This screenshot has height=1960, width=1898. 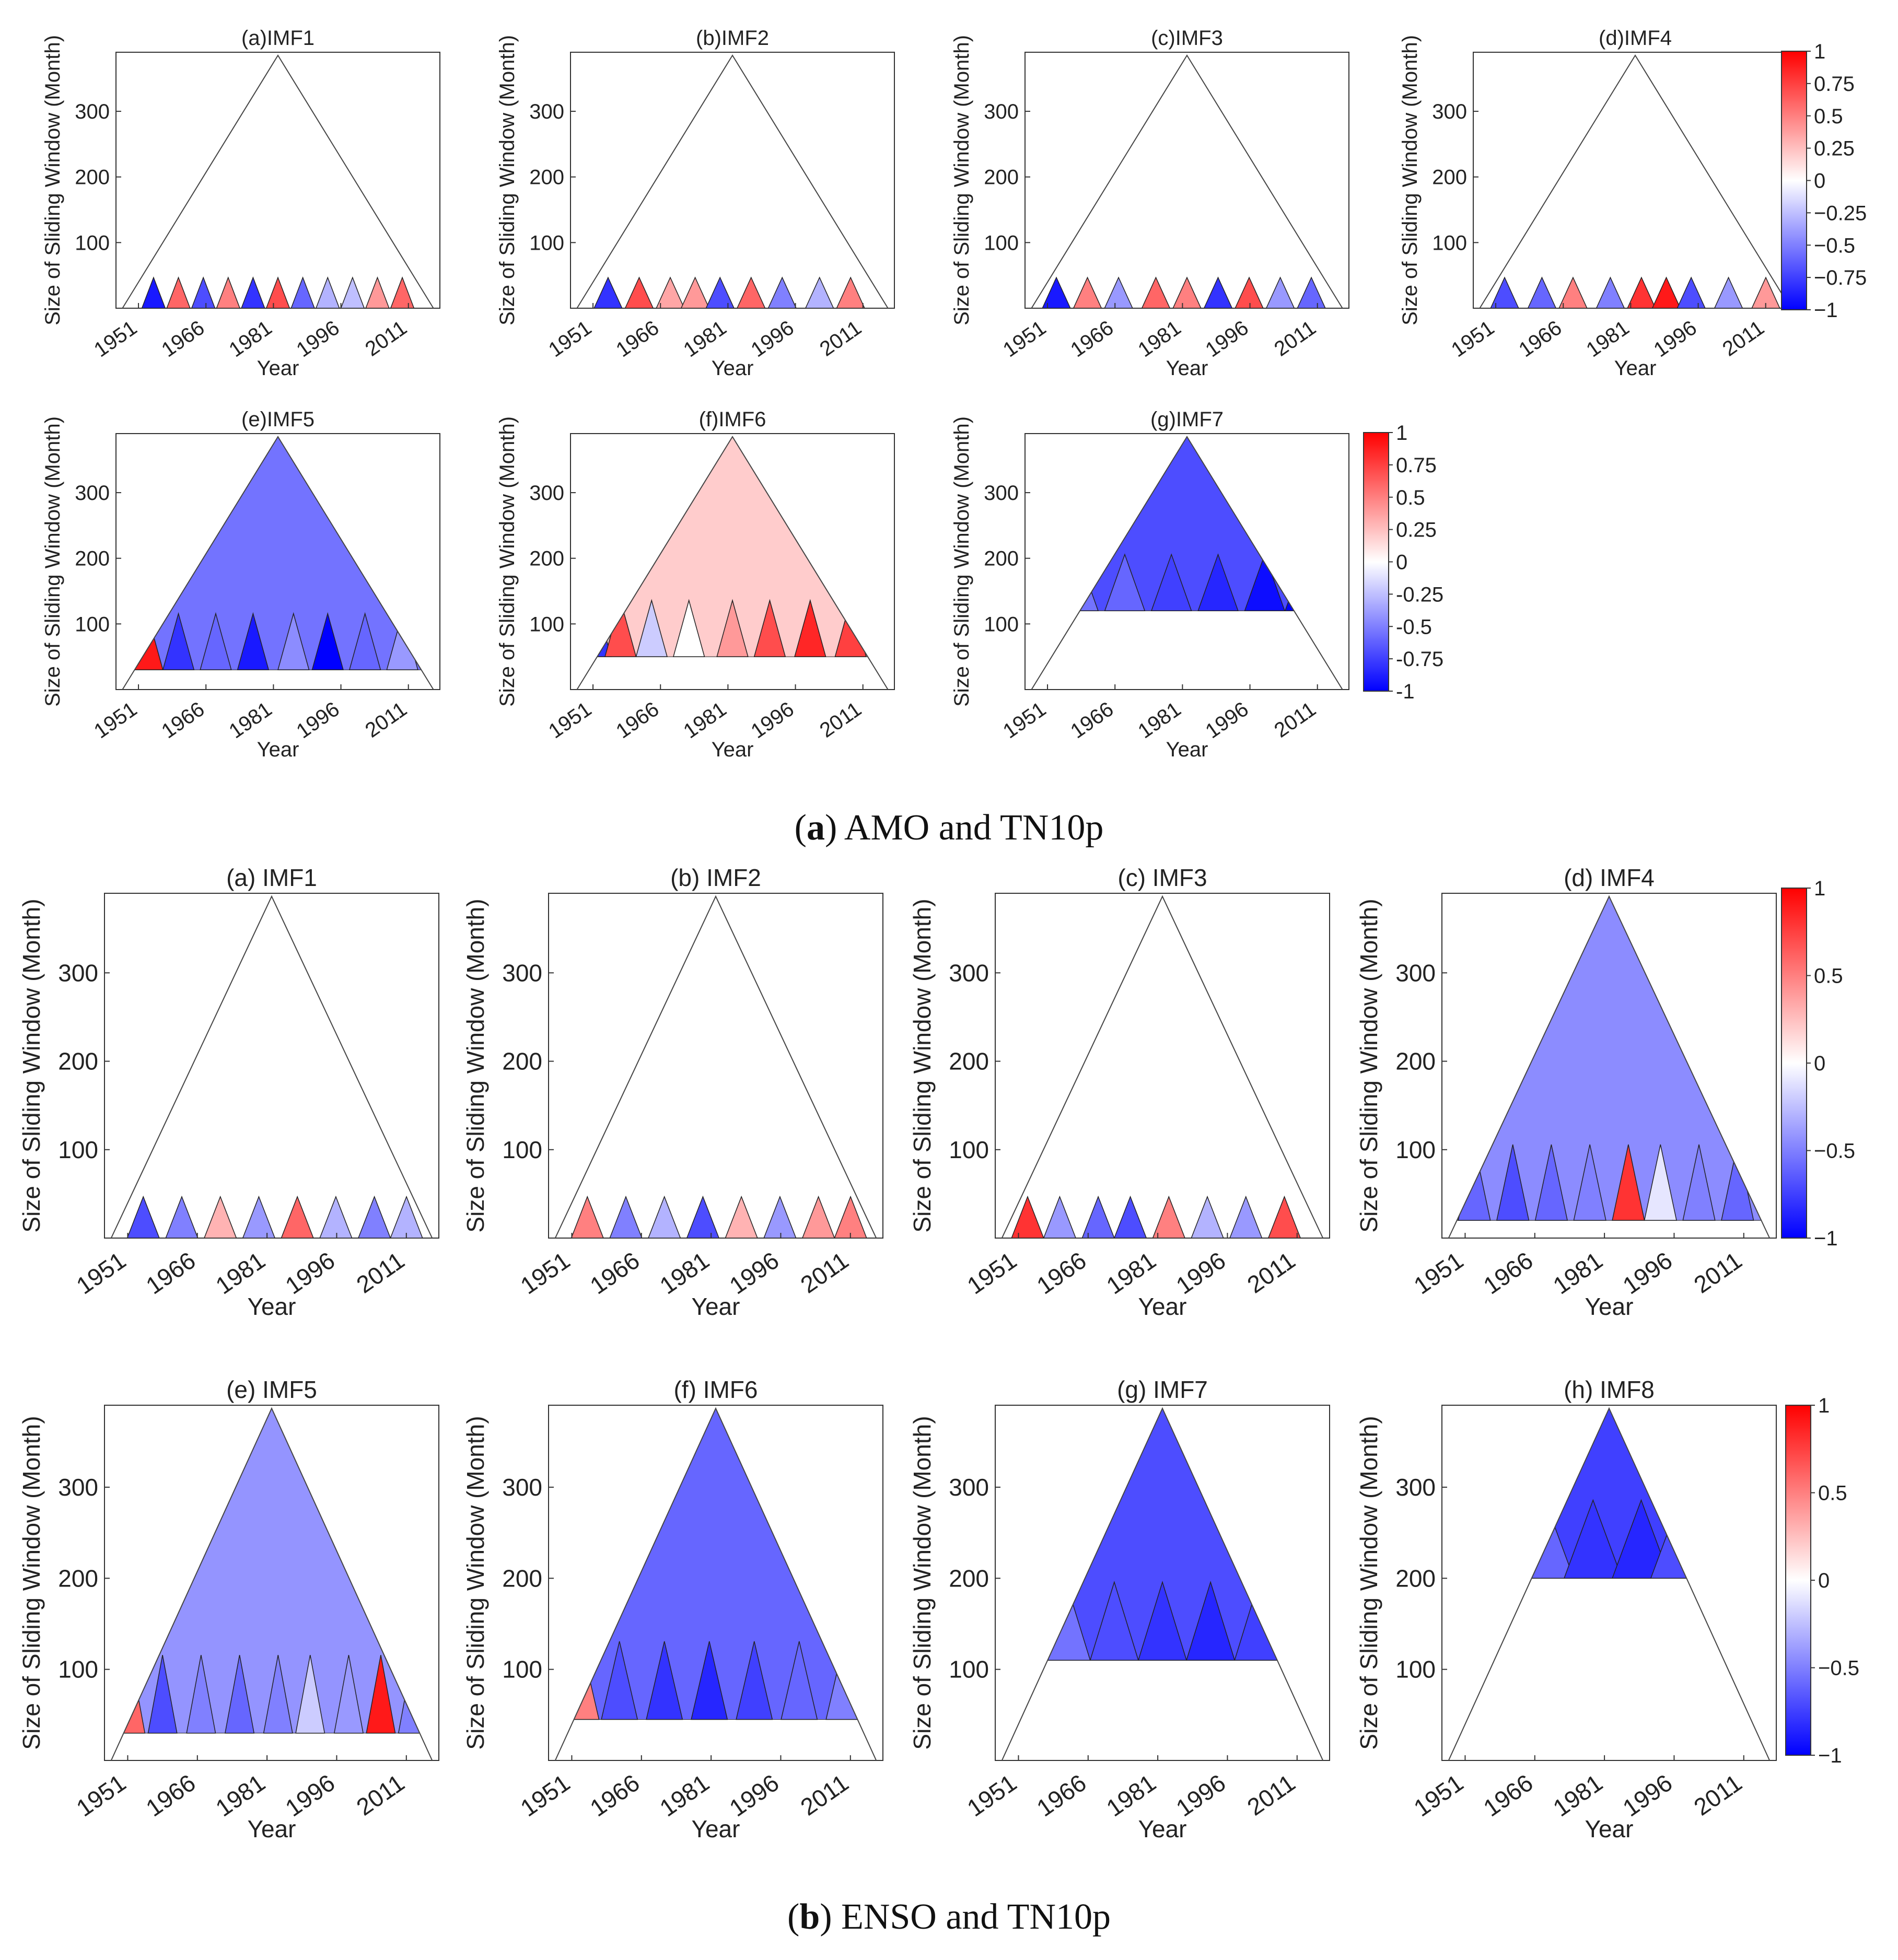 What do you see at coordinates (1187, 749) in the screenshot?
I see `xlabel-a-6: Year` at bounding box center [1187, 749].